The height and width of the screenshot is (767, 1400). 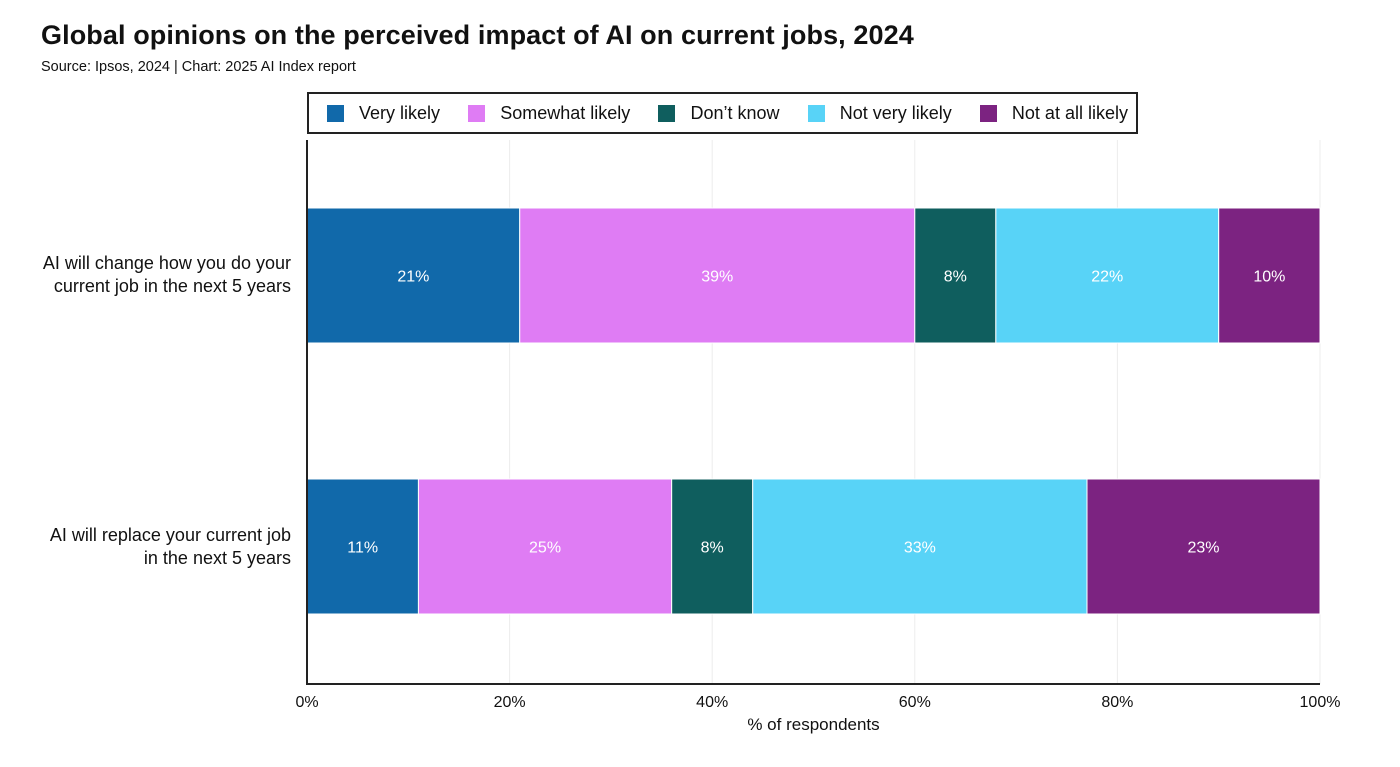 What do you see at coordinates (712, 702) in the screenshot?
I see `x-tick-label: 40%` at bounding box center [712, 702].